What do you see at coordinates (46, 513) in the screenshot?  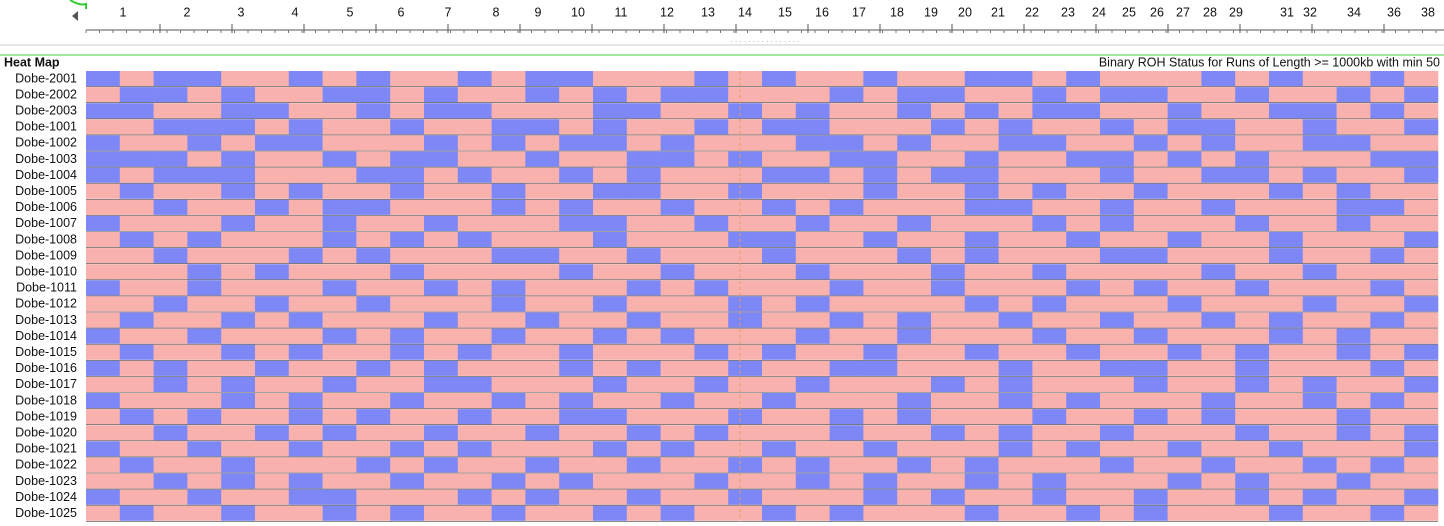 I see `row-label: Dobe-1025` at bounding box center [46, 513].